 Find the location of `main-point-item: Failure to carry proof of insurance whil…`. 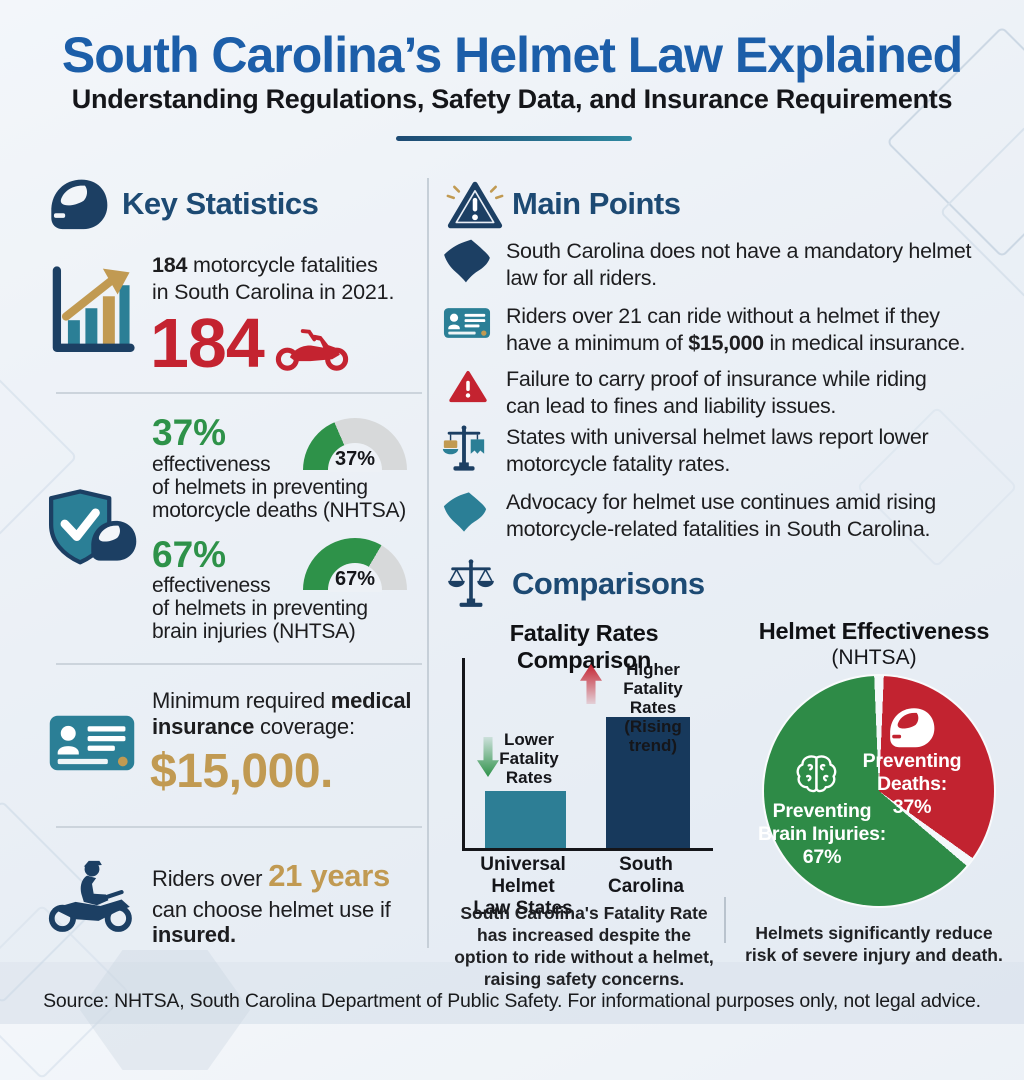

main-point-item: Failure to carry proof of insurance whil… is located at coordinates (716, 392).